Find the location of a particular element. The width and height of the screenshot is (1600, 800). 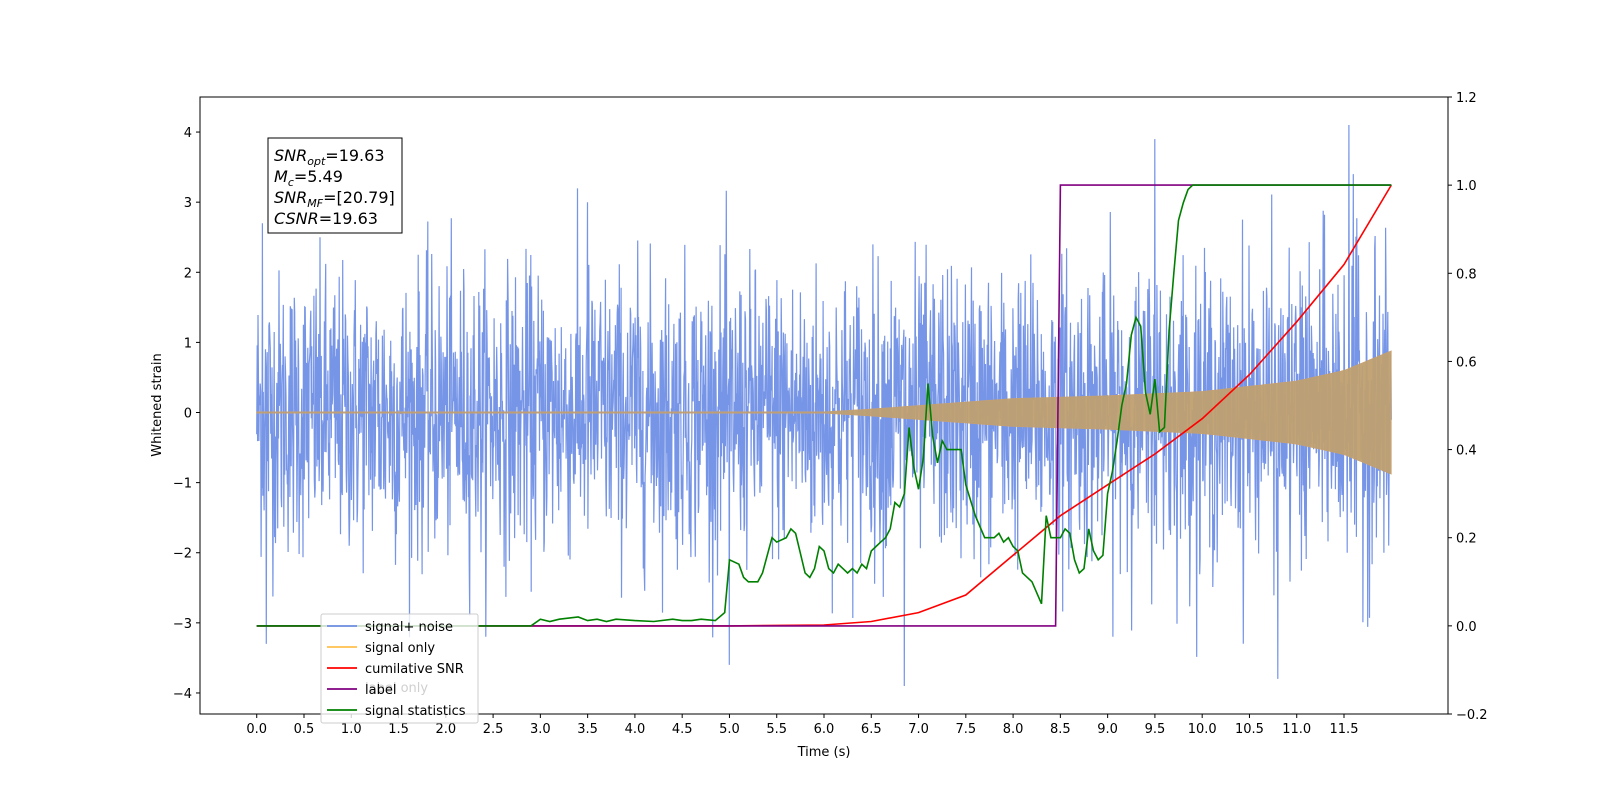

x-tick-label: 9.5 is located at coordinates (1155, 729).